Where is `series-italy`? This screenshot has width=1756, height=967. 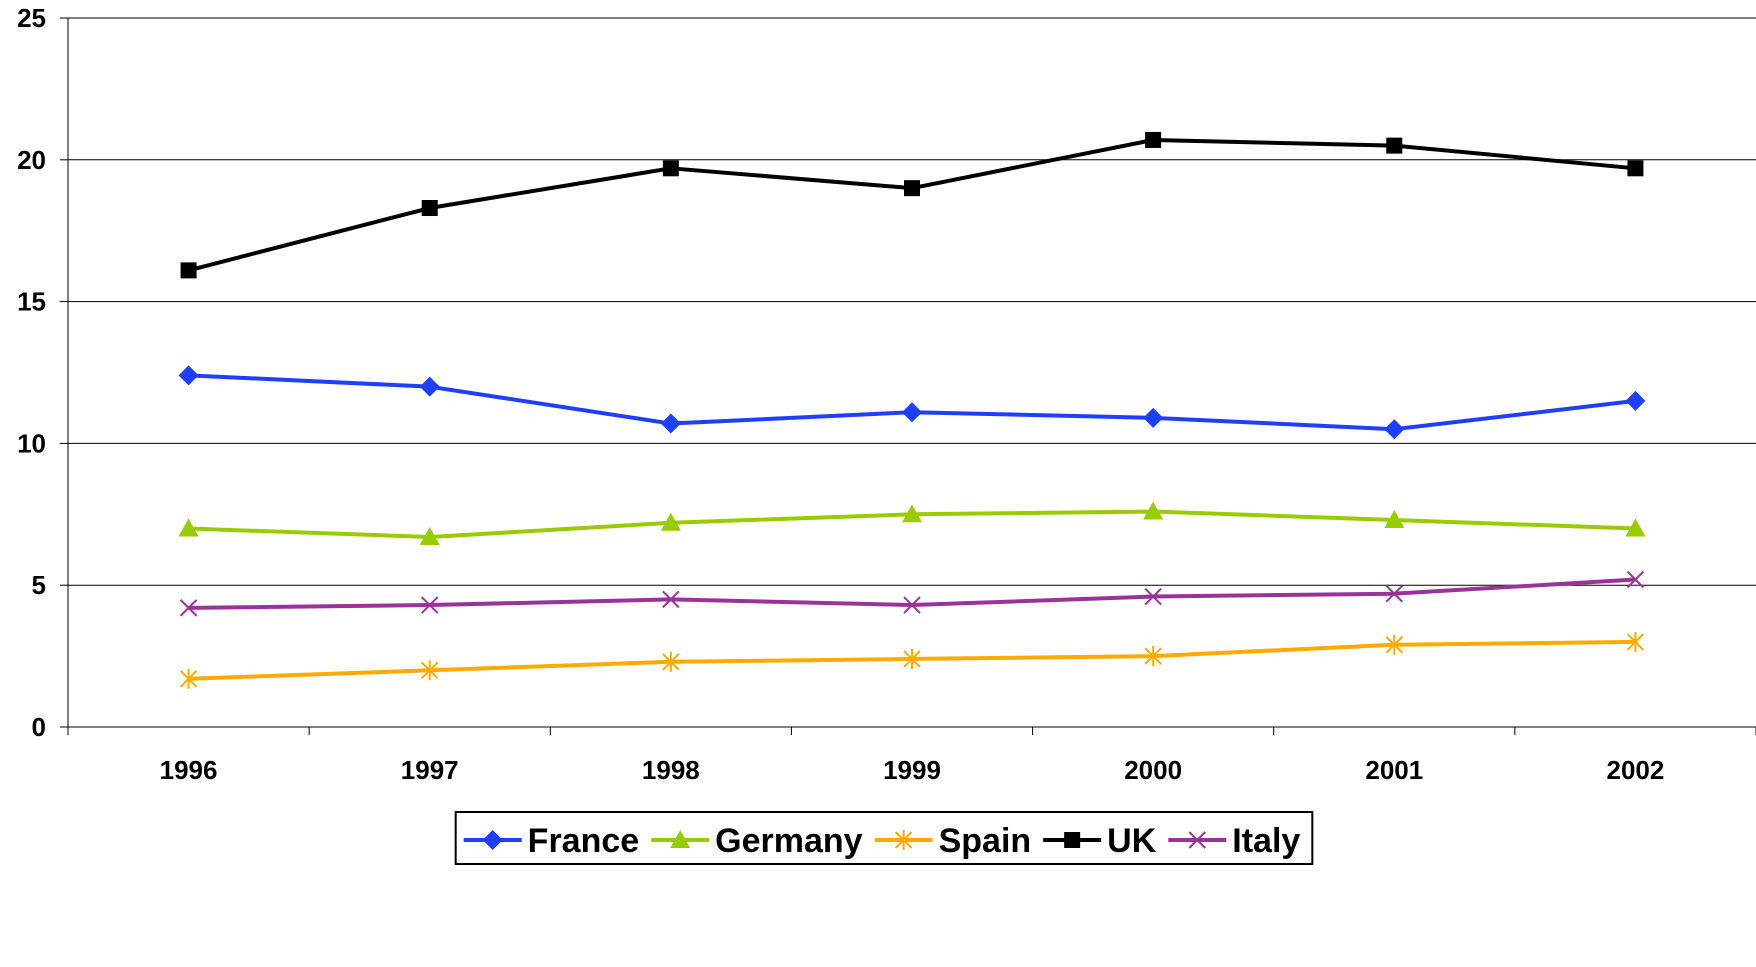 series-italy is located at coordinates (912, 593).